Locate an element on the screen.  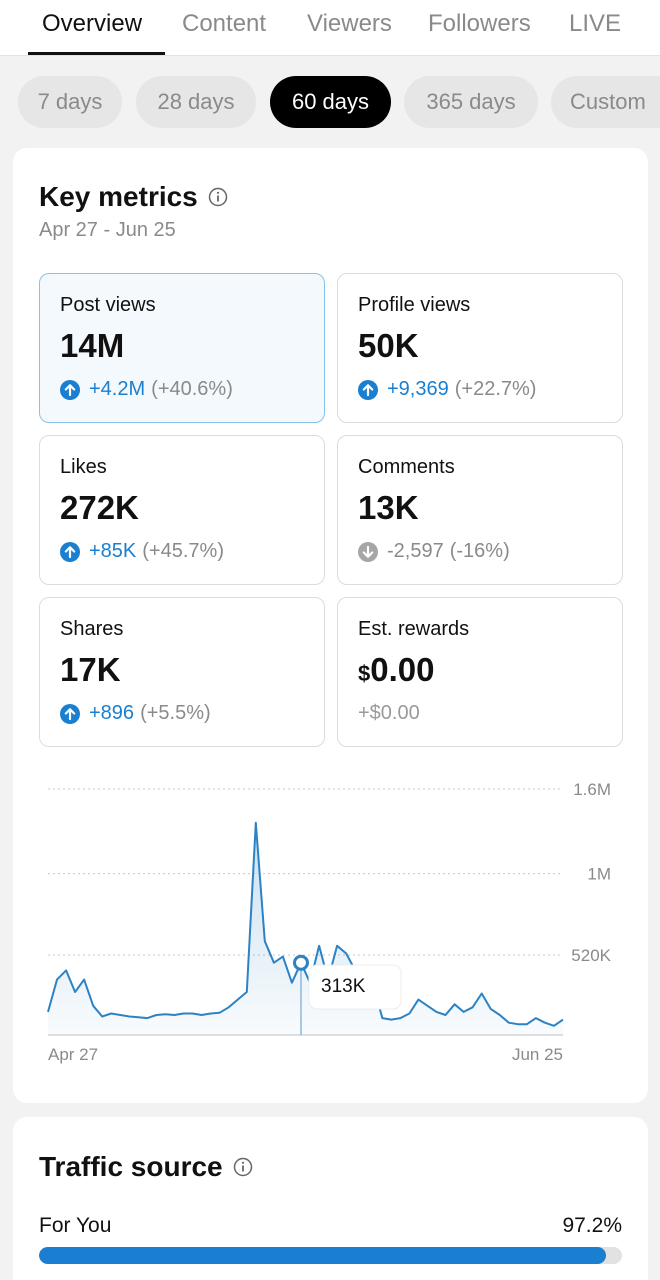
metric-change: +896 (+5.5%) is located at coordinates (135, 713).